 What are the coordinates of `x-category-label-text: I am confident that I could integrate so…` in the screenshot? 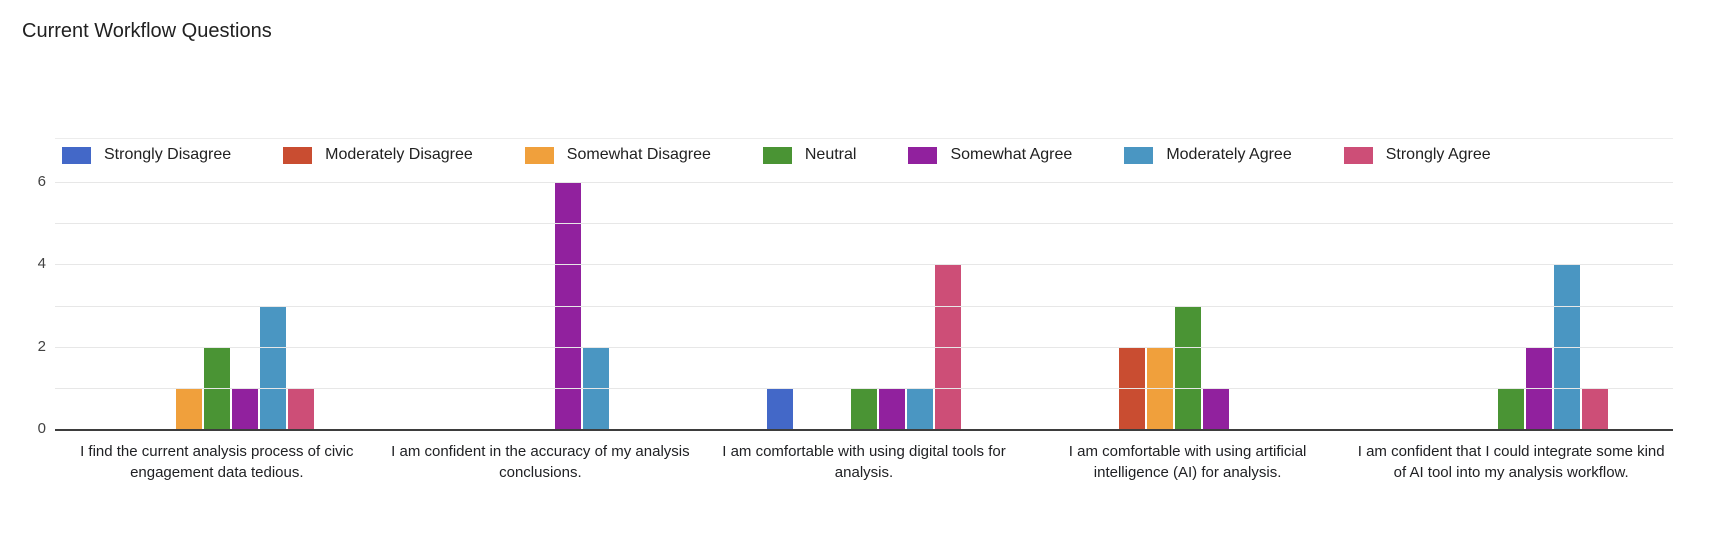 It's located at (1511, 462).